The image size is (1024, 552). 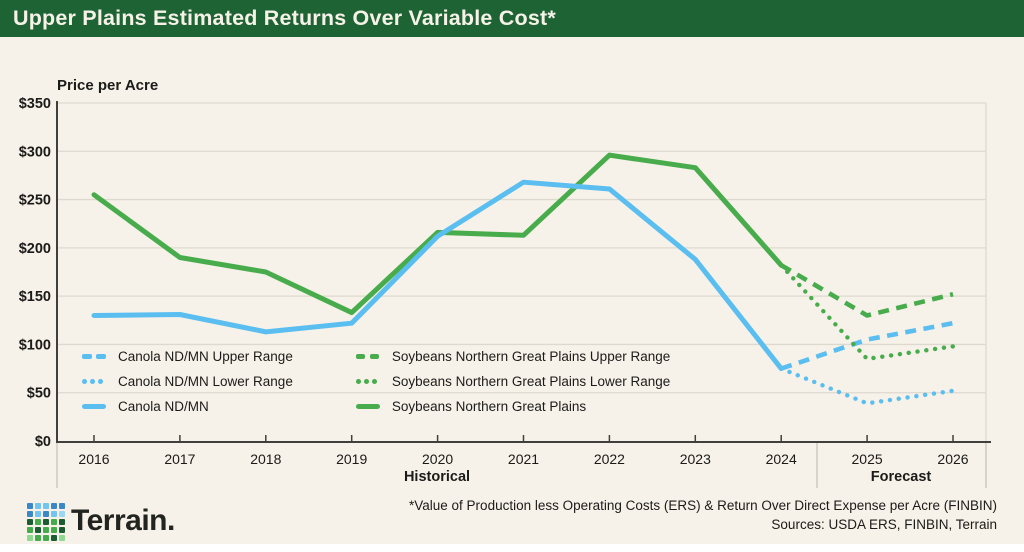 I want to click on legend-item-canola-upper: Canola ND/MN Upper Range, so click(x=187, y=356).